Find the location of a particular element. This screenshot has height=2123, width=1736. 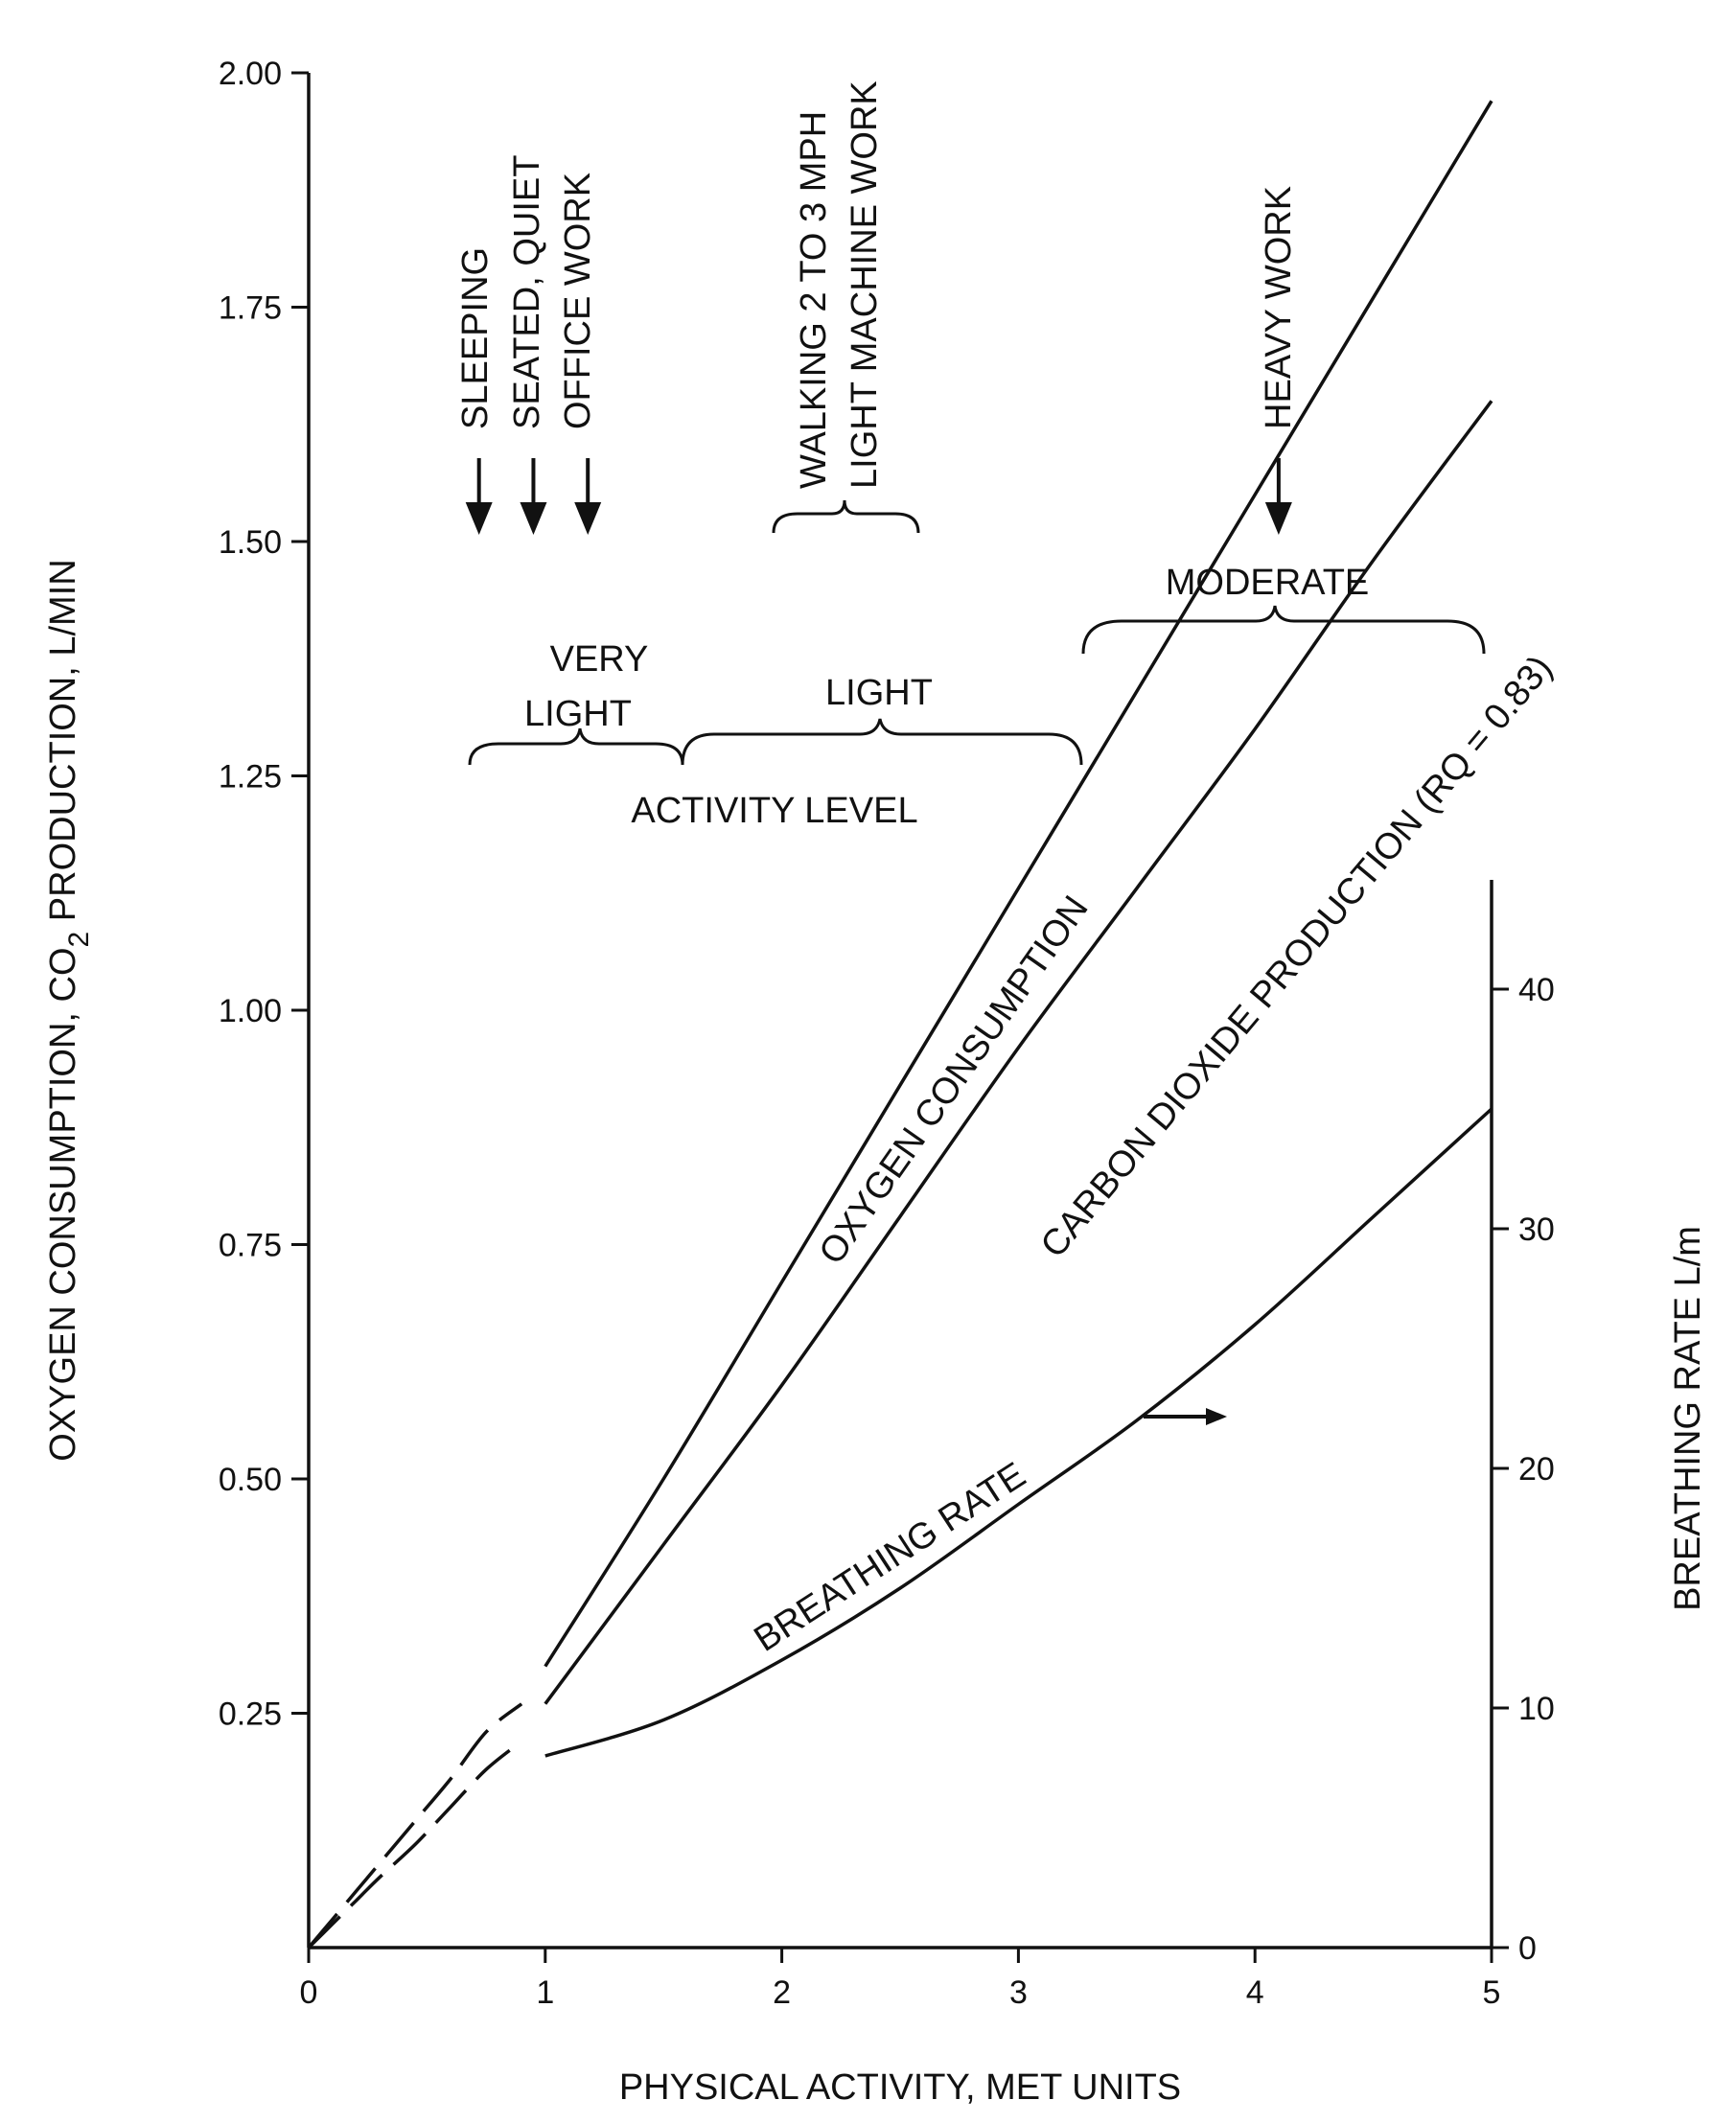

y-axis-title-part1: OXYGEN CONSUMPTION, CO is located at coordinates (63, 1204).